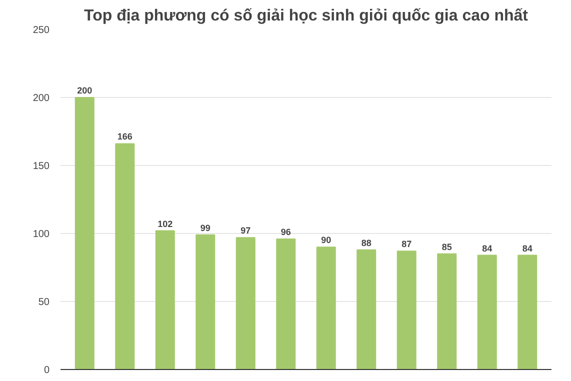 The height and width of the screenshot is (381, 571). Describe the element at coordinates (41, 166) in the screenshot. I see `y-tick-label: 150` at that location.